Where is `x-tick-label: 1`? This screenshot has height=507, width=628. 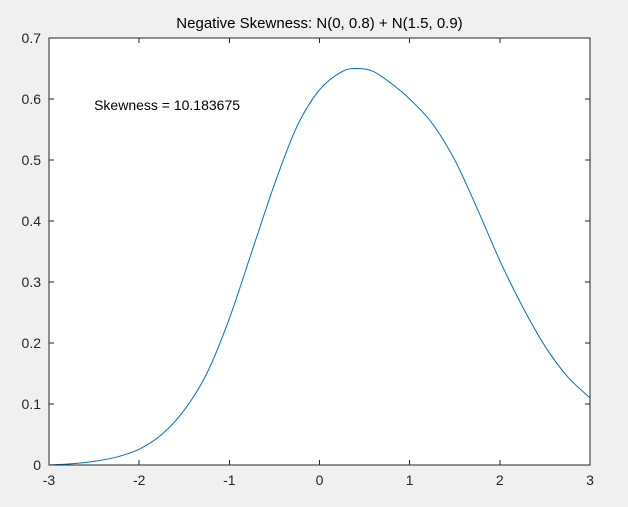 x-tick-label: 1 is located at coordinates (410, 480).